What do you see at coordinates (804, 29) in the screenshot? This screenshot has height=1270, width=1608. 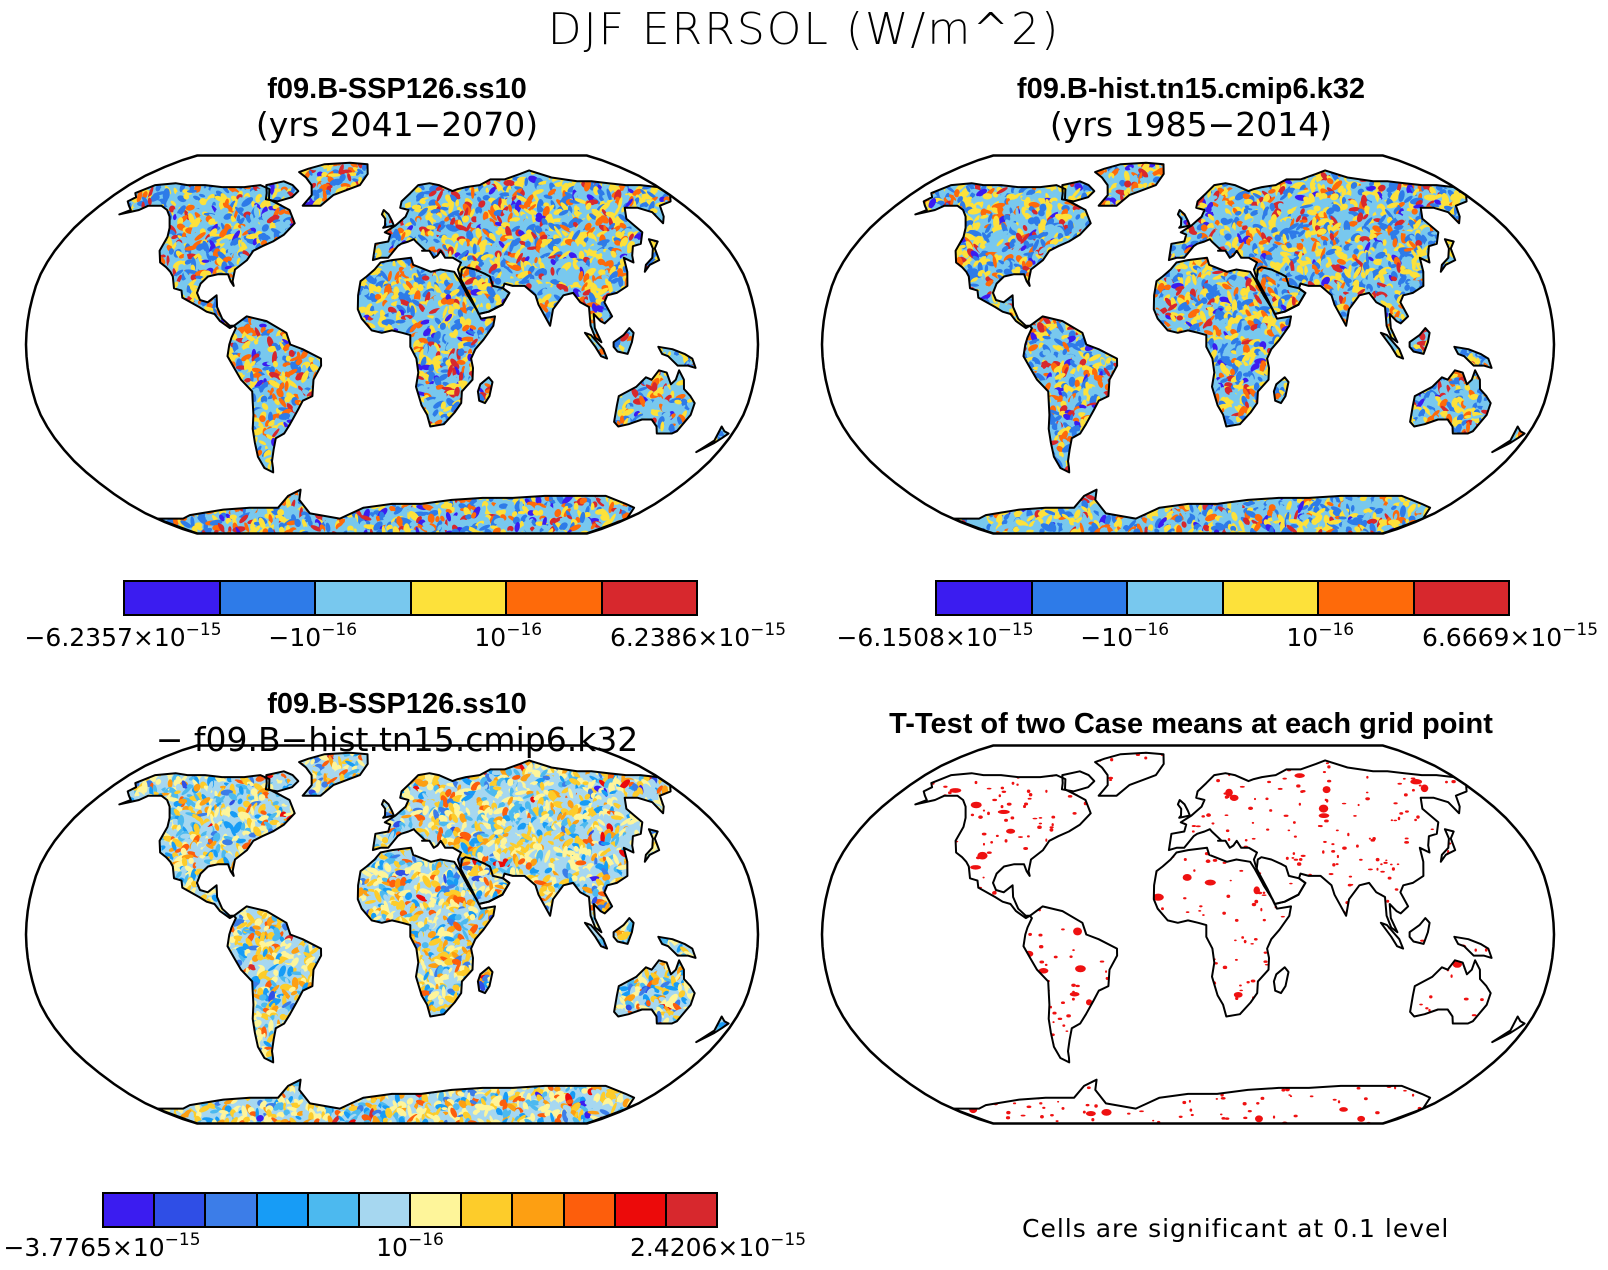 I see `figure-title: DJF ERRSOL (W/m^2)` at bounding box center [804, 29].